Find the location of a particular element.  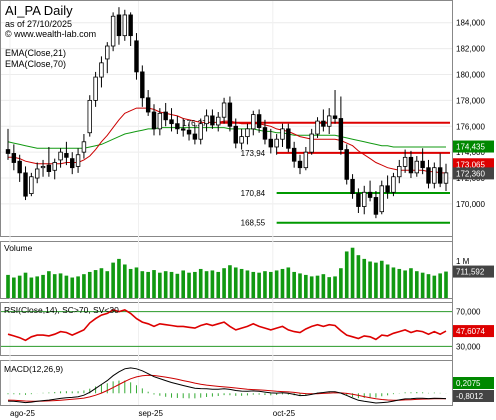

level-label: 176,27 is located at coordinates (194, 123).